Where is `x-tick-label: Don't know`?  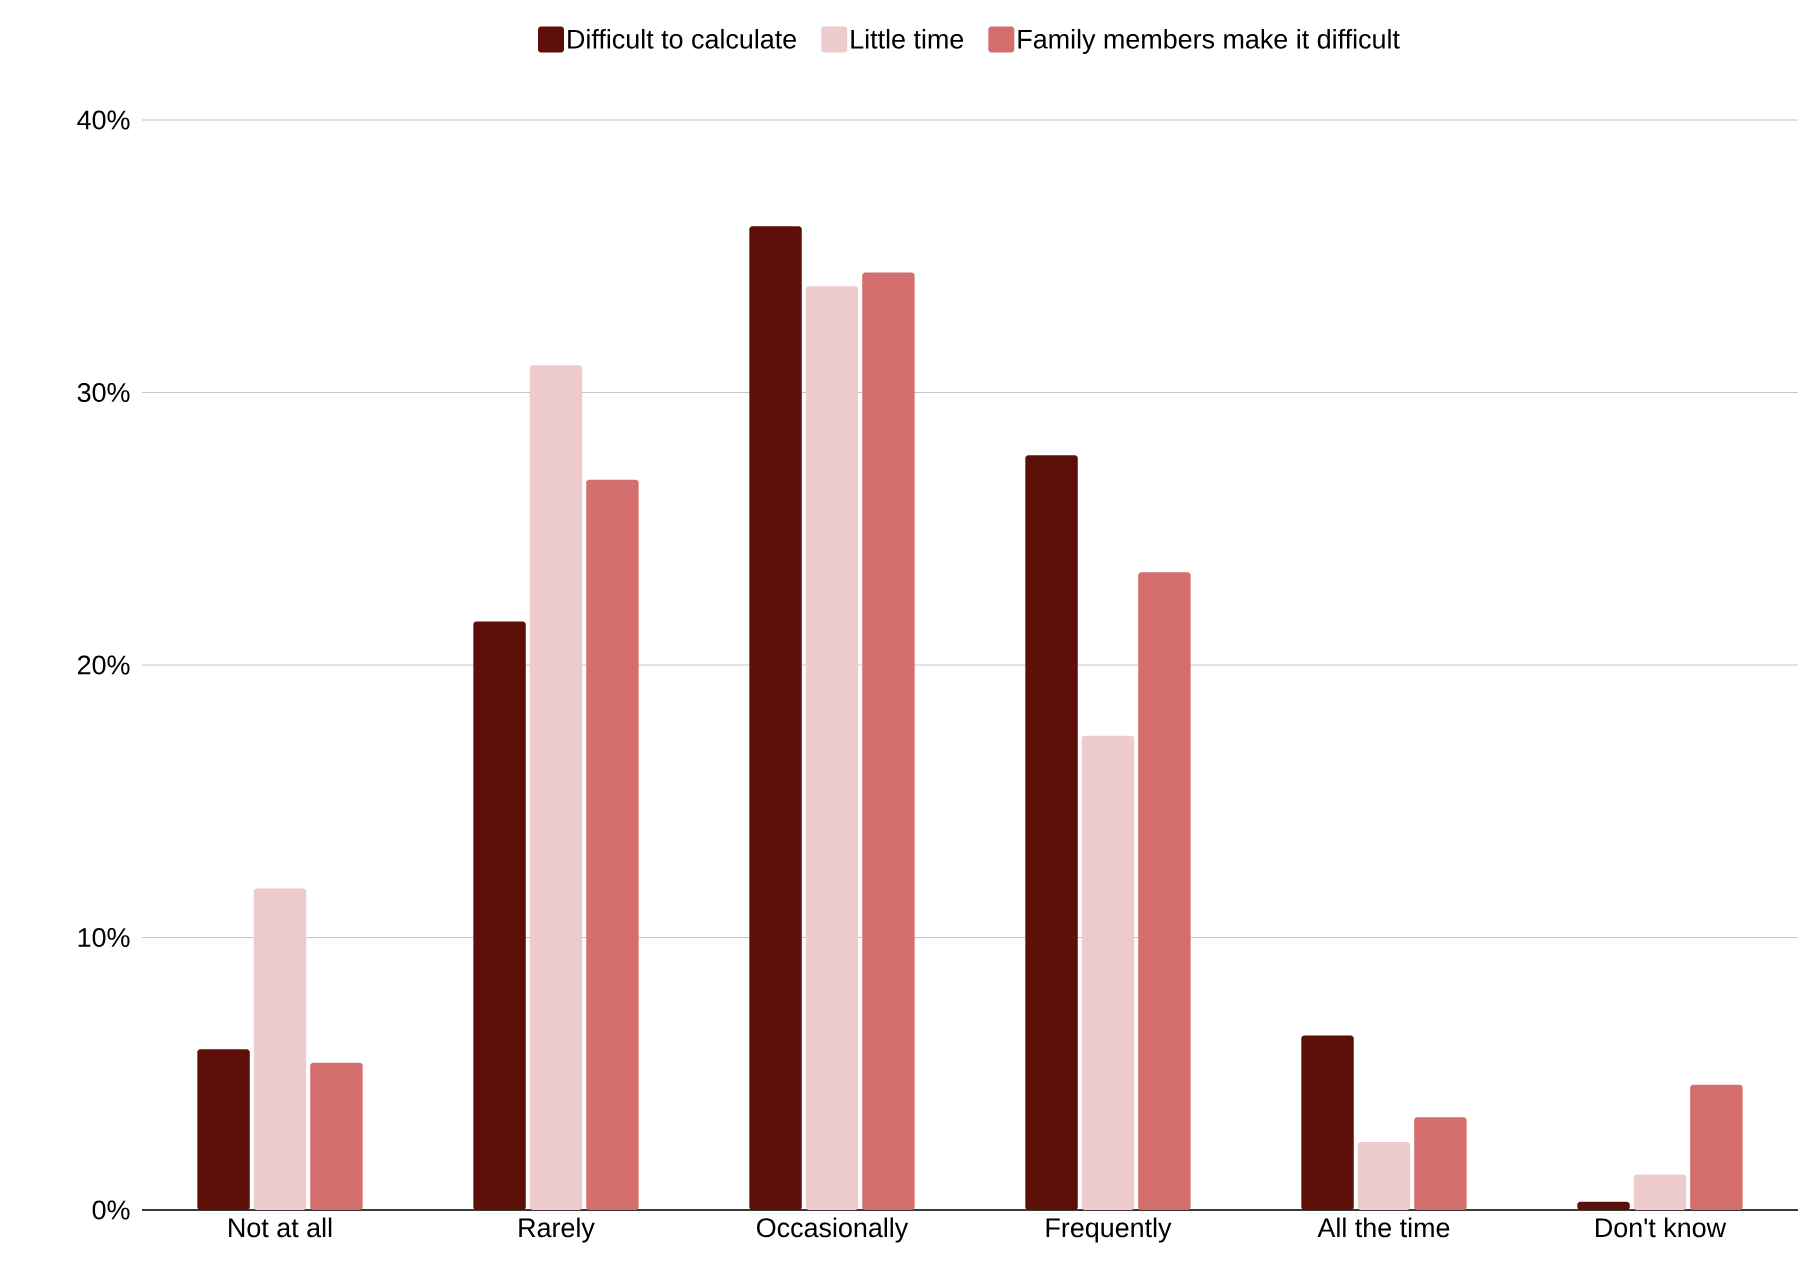 x-tick-label: Don't know is located at coordinates (1661, 1227).